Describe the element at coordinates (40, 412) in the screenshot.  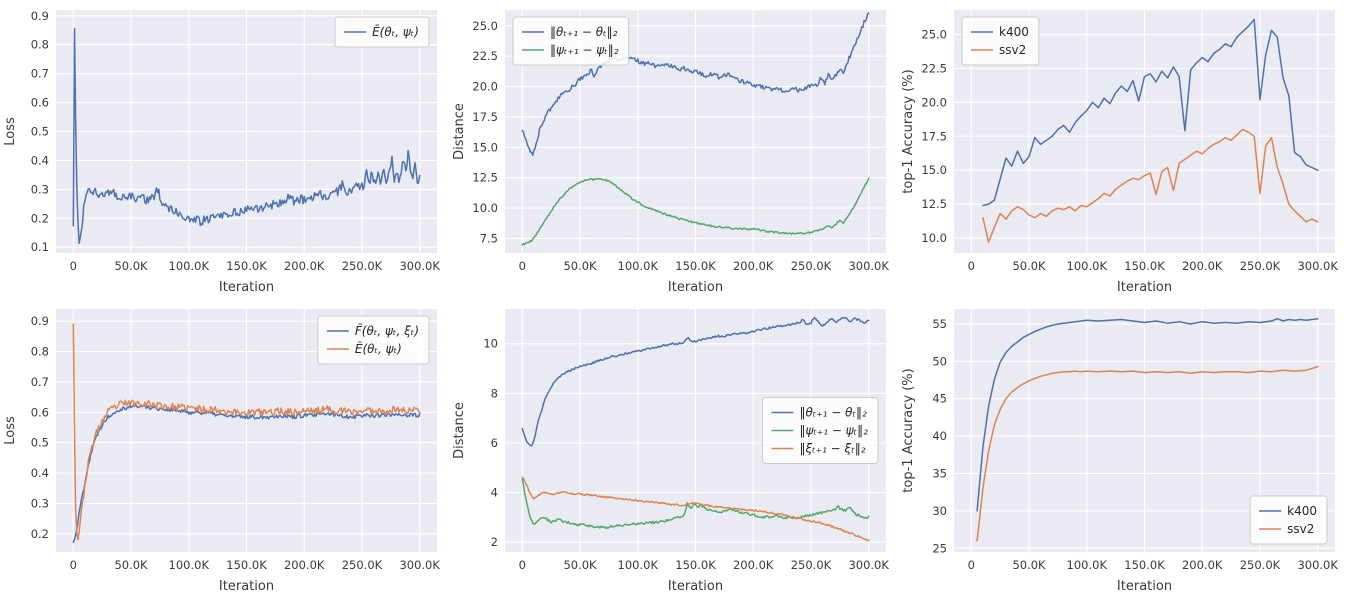
I see `svg-text: 0.6` at that location.